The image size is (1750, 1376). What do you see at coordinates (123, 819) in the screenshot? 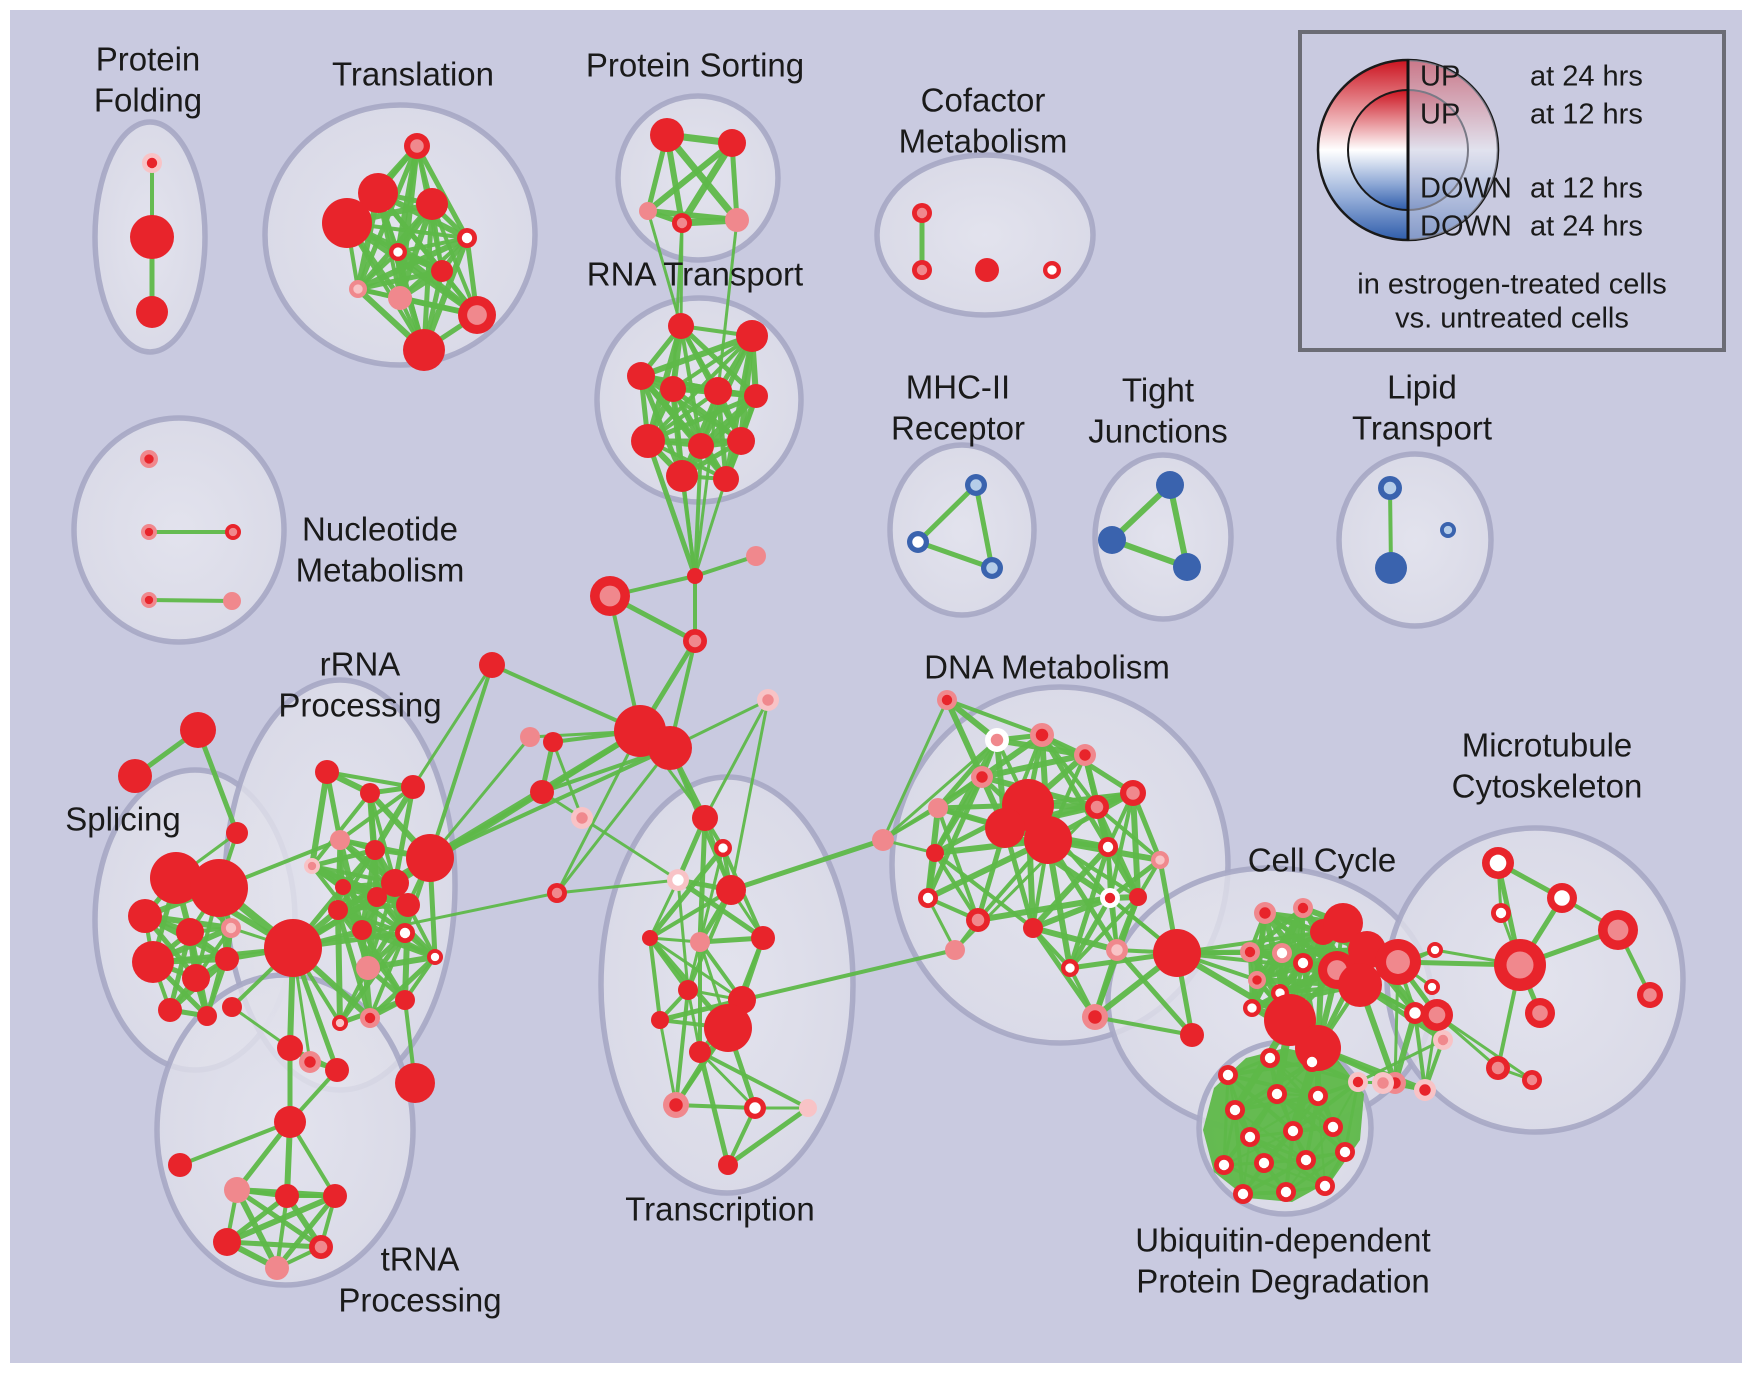
I see `cluster-label-splicing: Splicing` at bounding box center [123, 819].